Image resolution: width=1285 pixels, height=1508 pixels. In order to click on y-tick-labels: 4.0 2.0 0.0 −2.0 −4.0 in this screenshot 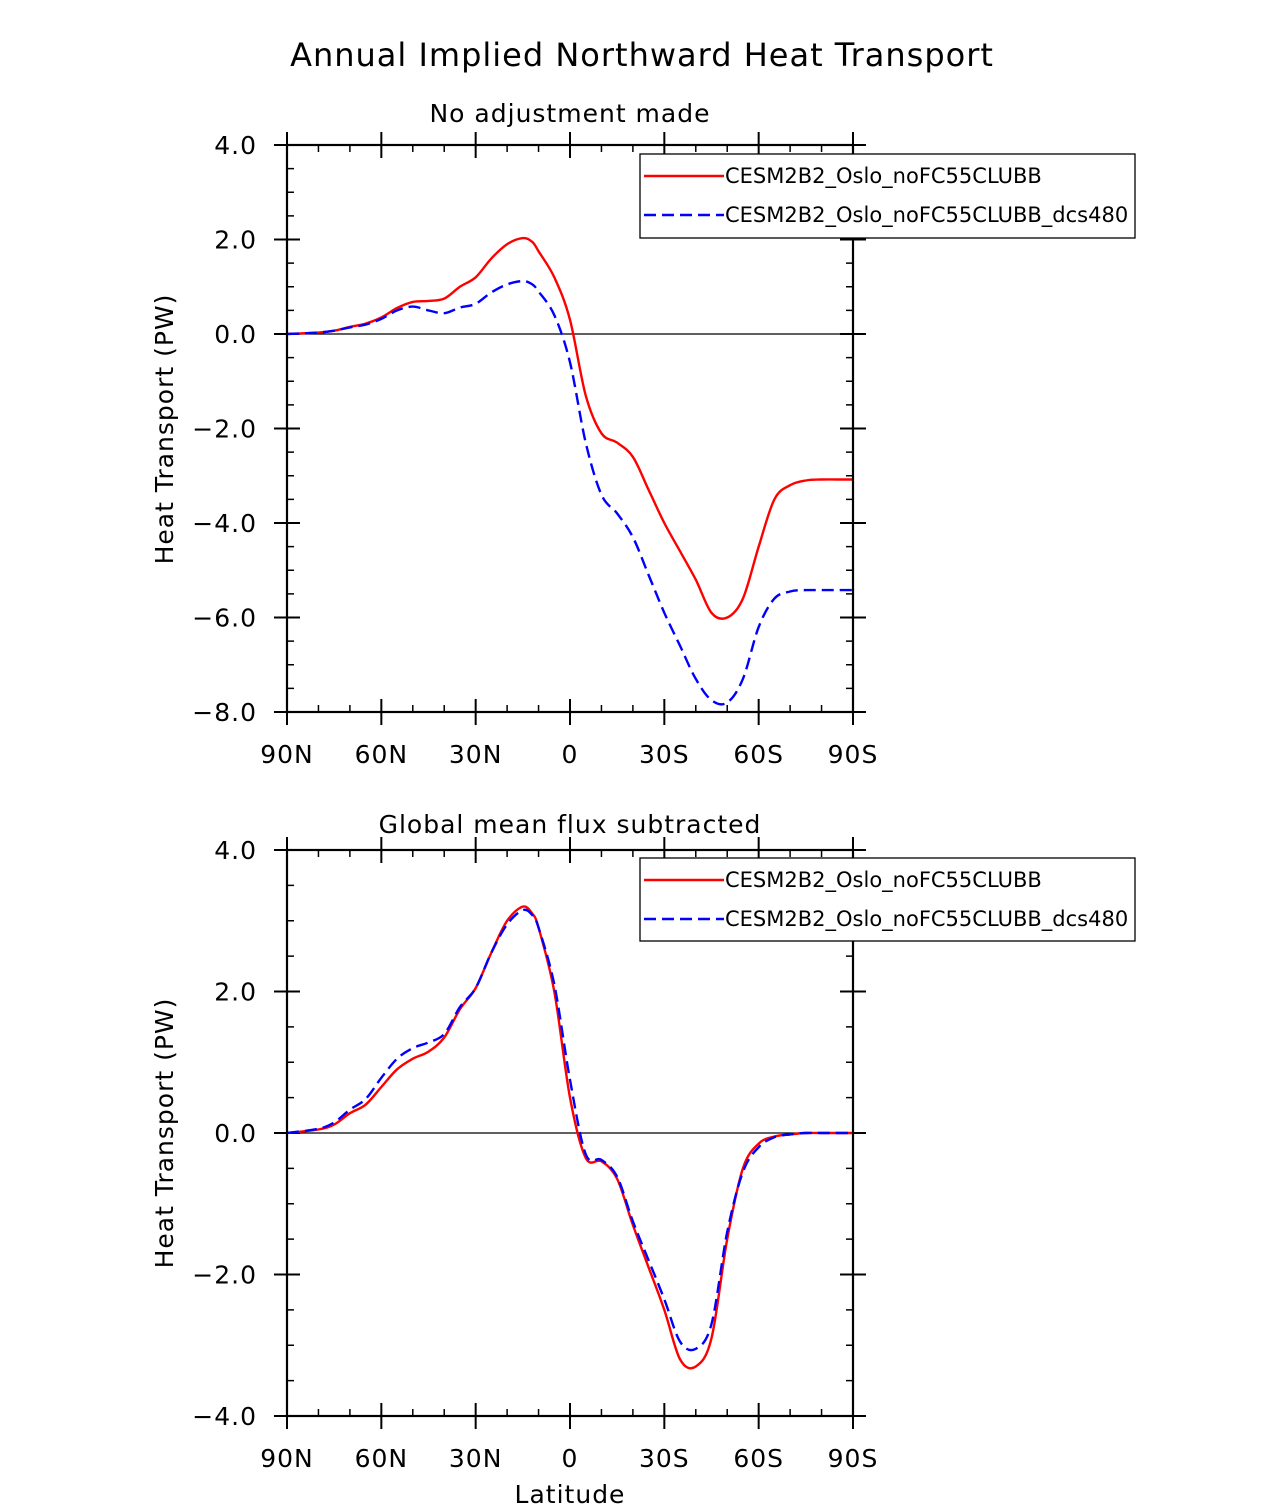, I will do `click(224, 1133)`.